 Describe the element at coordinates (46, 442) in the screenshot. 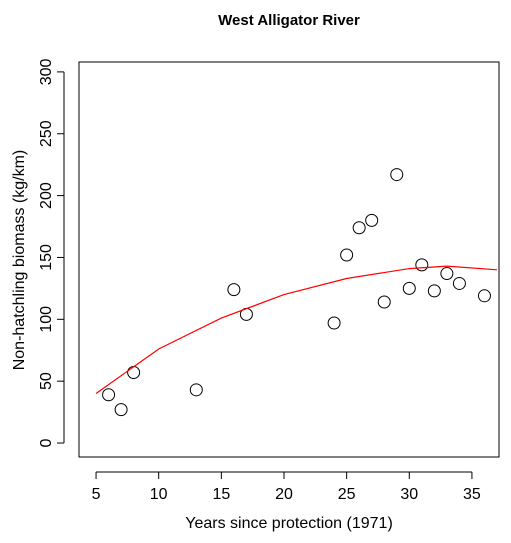

I see `y-tick-label: 0` at that location.